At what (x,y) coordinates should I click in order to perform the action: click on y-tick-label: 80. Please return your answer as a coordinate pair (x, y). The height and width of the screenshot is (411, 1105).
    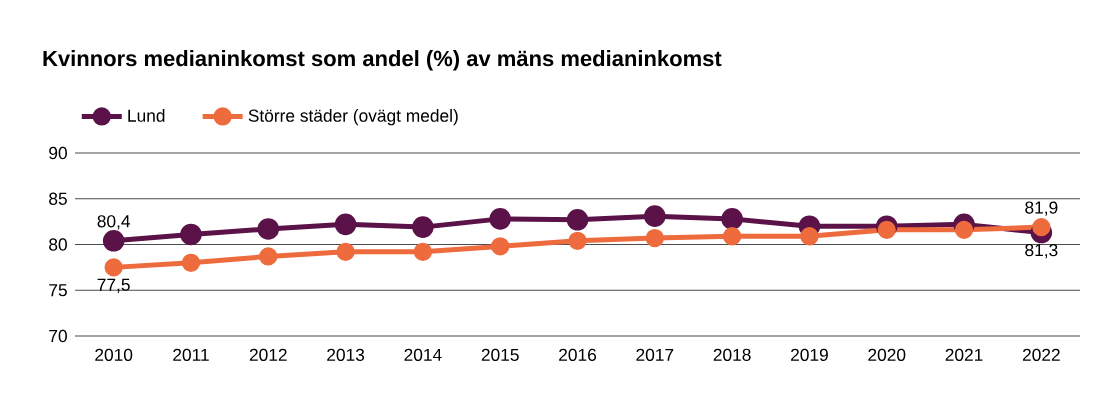
    Looking at the image, I should click on (58, 244).